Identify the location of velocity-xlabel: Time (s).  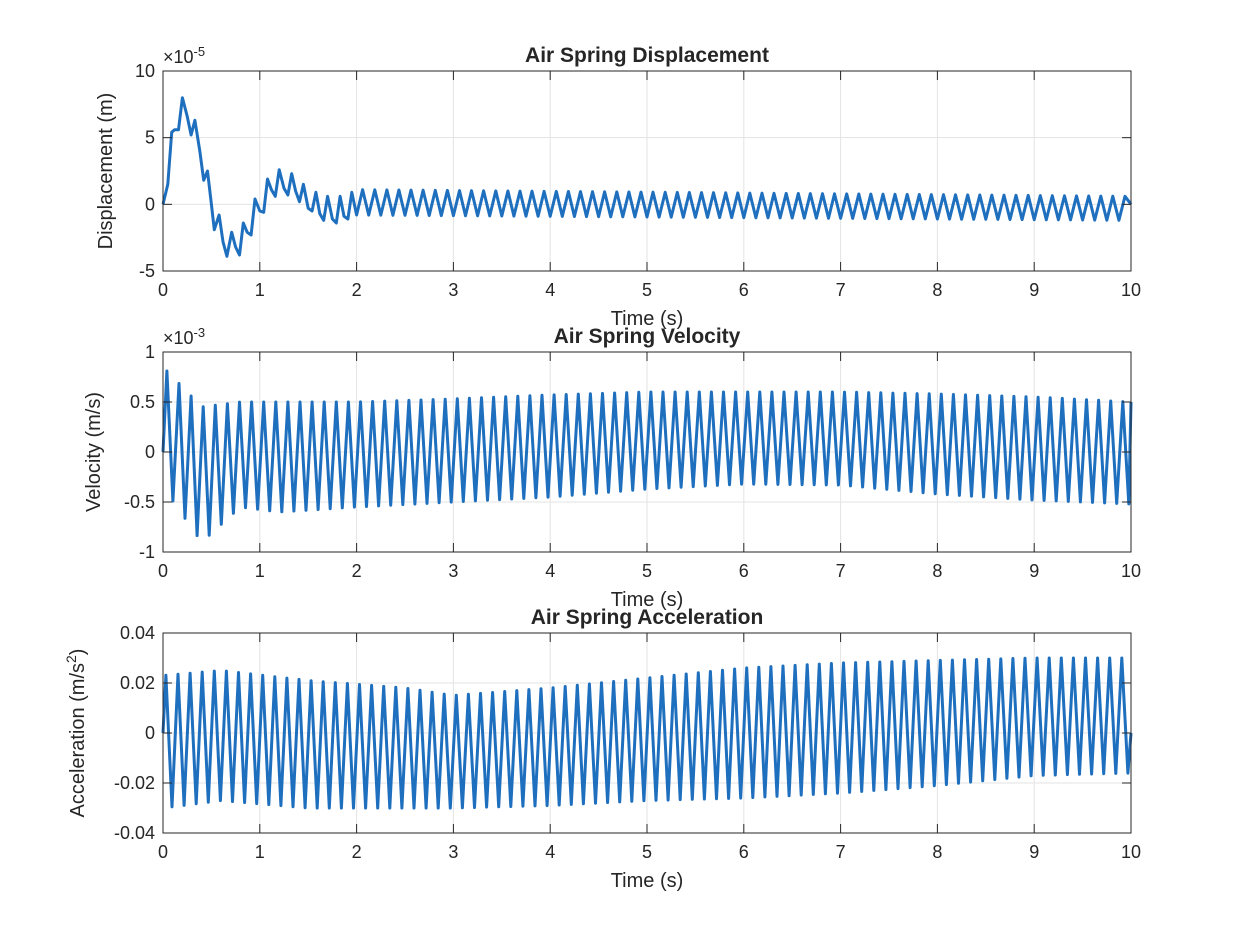
(647, 600).